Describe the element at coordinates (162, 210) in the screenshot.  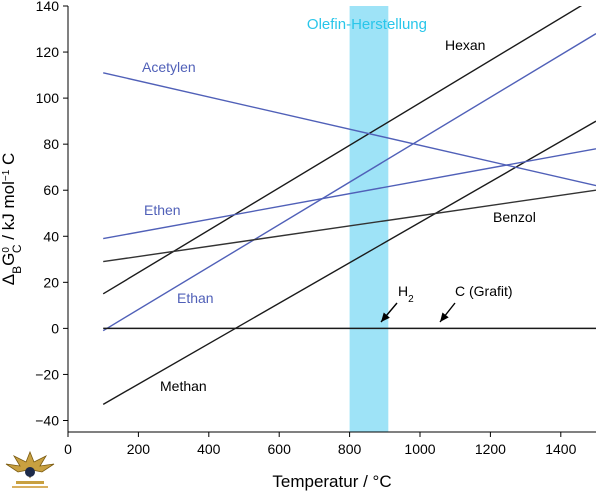
I see `series-label-ethen: Ethen` at that location.